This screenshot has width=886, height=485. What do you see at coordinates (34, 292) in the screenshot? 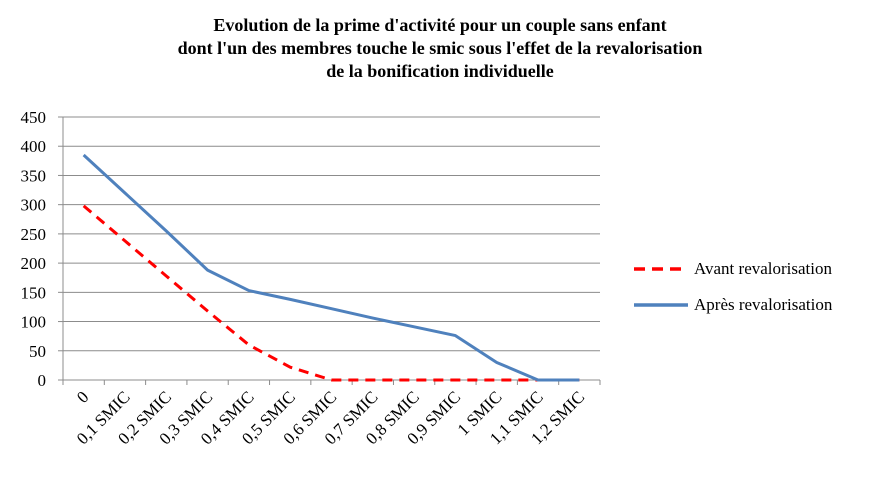
I see `y-tick-label-150: 150` at bounding box center [34, 292].